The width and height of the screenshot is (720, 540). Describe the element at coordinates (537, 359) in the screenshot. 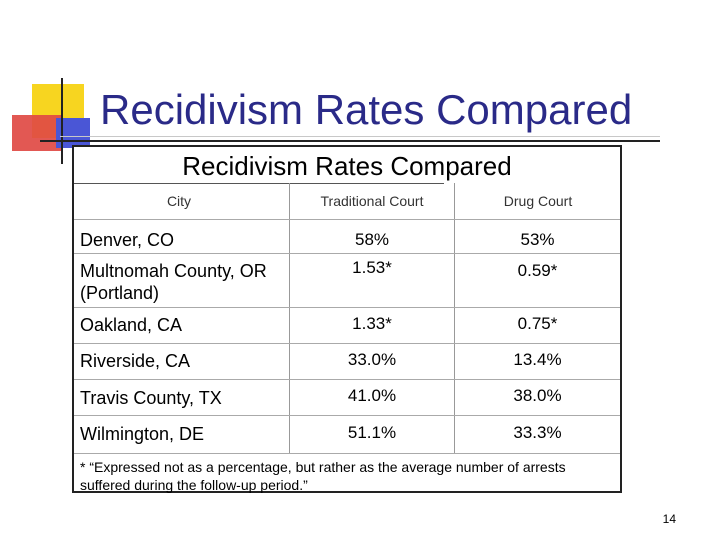

I see `cell-drug: 13.4%` at that location.